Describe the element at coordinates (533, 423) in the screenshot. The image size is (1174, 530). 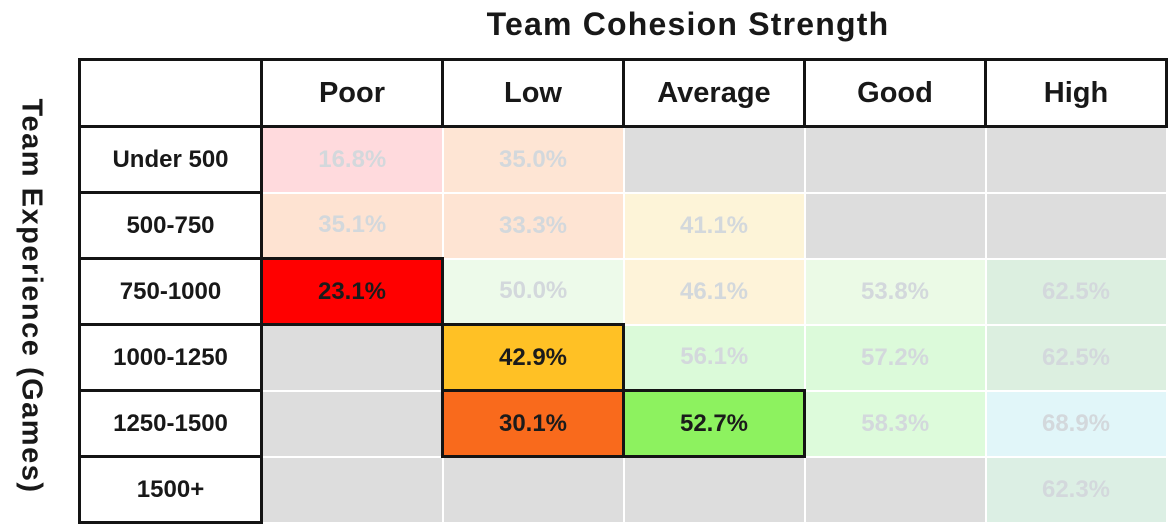
I see `cell-1250-1500-low: 30.1%` at that location.